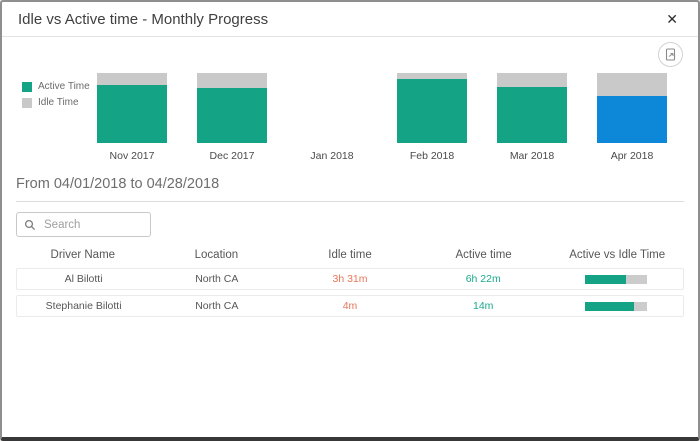 The height and width of the screenshot is (441, 700). Describe the element at coordinates (92, 224) in the screenshot. I see `search-input` at that location.